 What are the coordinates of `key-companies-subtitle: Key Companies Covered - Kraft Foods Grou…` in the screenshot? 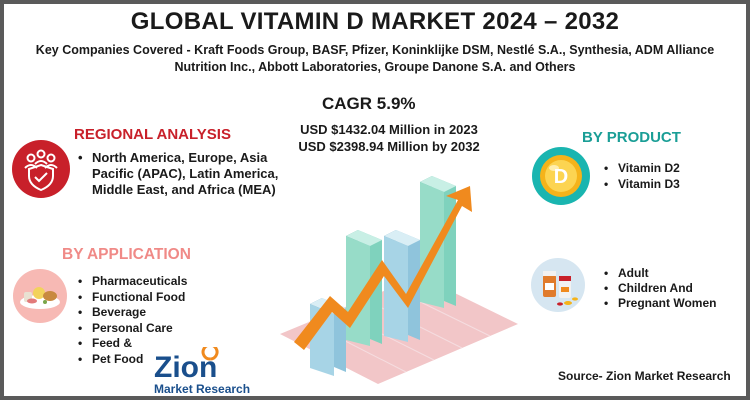 It's located at (375, 58).